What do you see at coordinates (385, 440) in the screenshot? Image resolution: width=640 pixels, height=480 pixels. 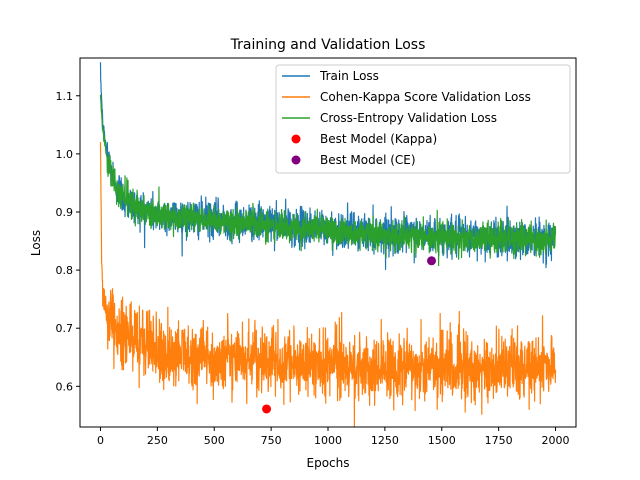 I see `x-tick-label: 1250` at bounding box center [385, 440].